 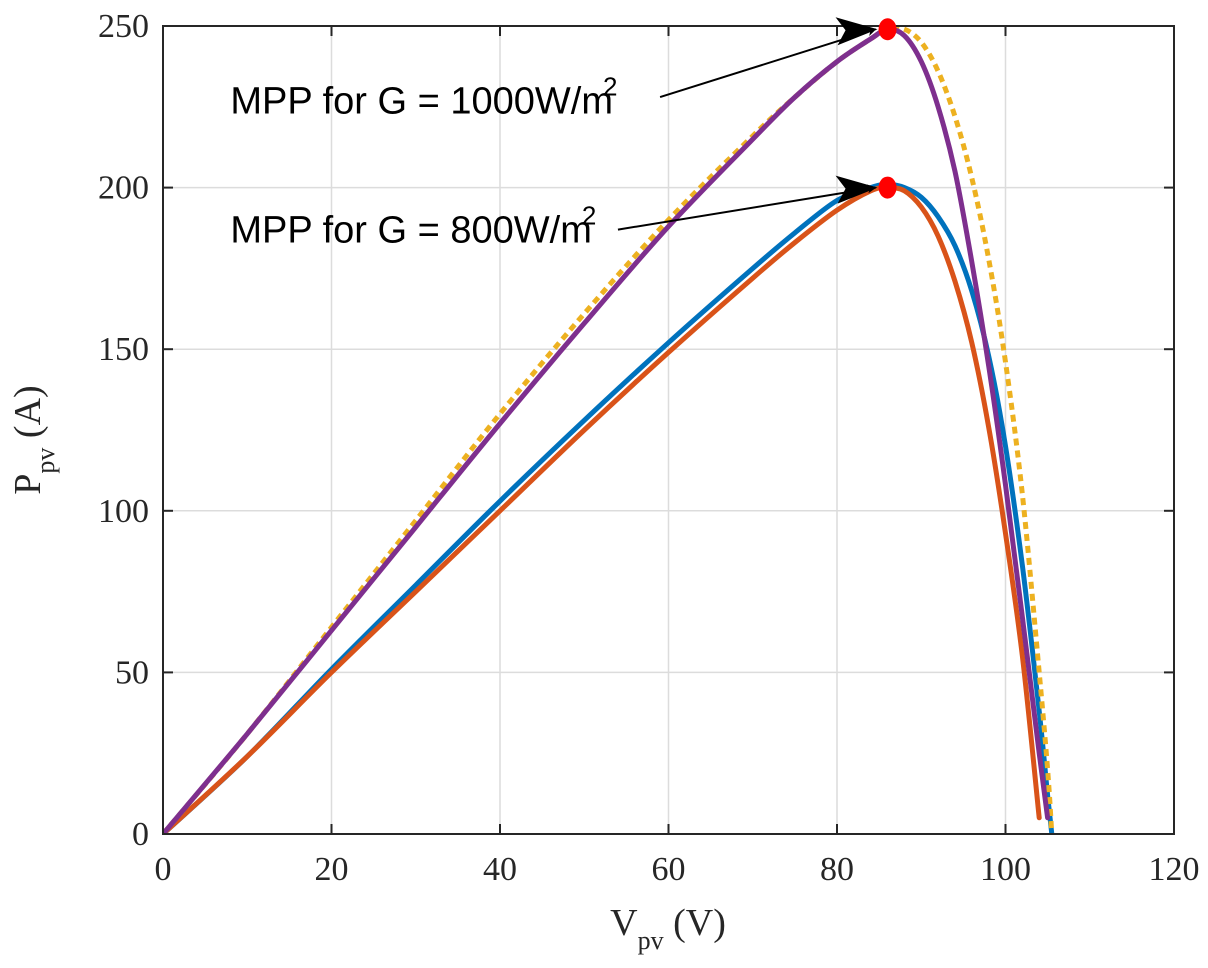 I want to click on y-axis-label-unit: (A), so click(x=28, y=416).